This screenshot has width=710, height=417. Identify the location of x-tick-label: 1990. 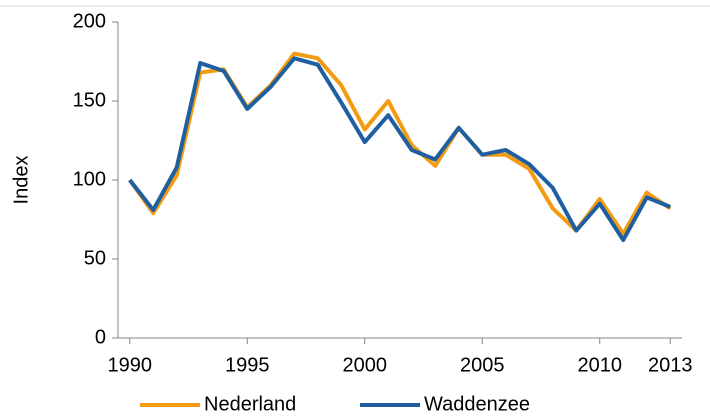
(130, 365).